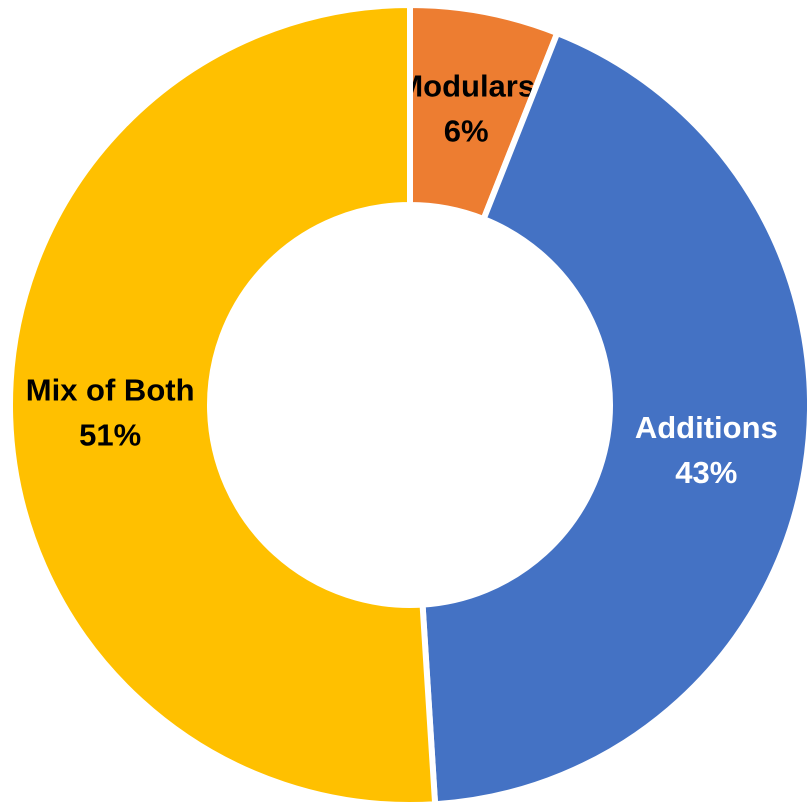  Describe the element at coordinates (110, 435) in the screenshot. I see `value-label: 51%` at that location.